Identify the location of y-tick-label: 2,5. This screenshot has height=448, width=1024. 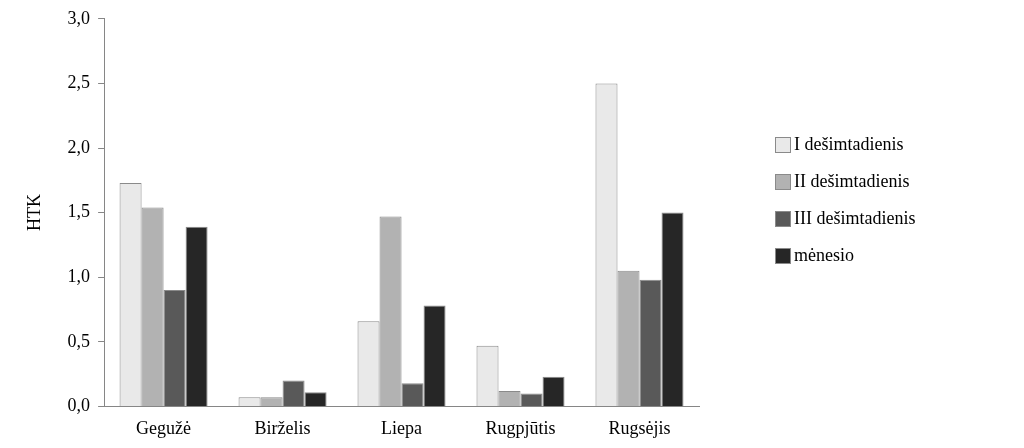
(79, 82).